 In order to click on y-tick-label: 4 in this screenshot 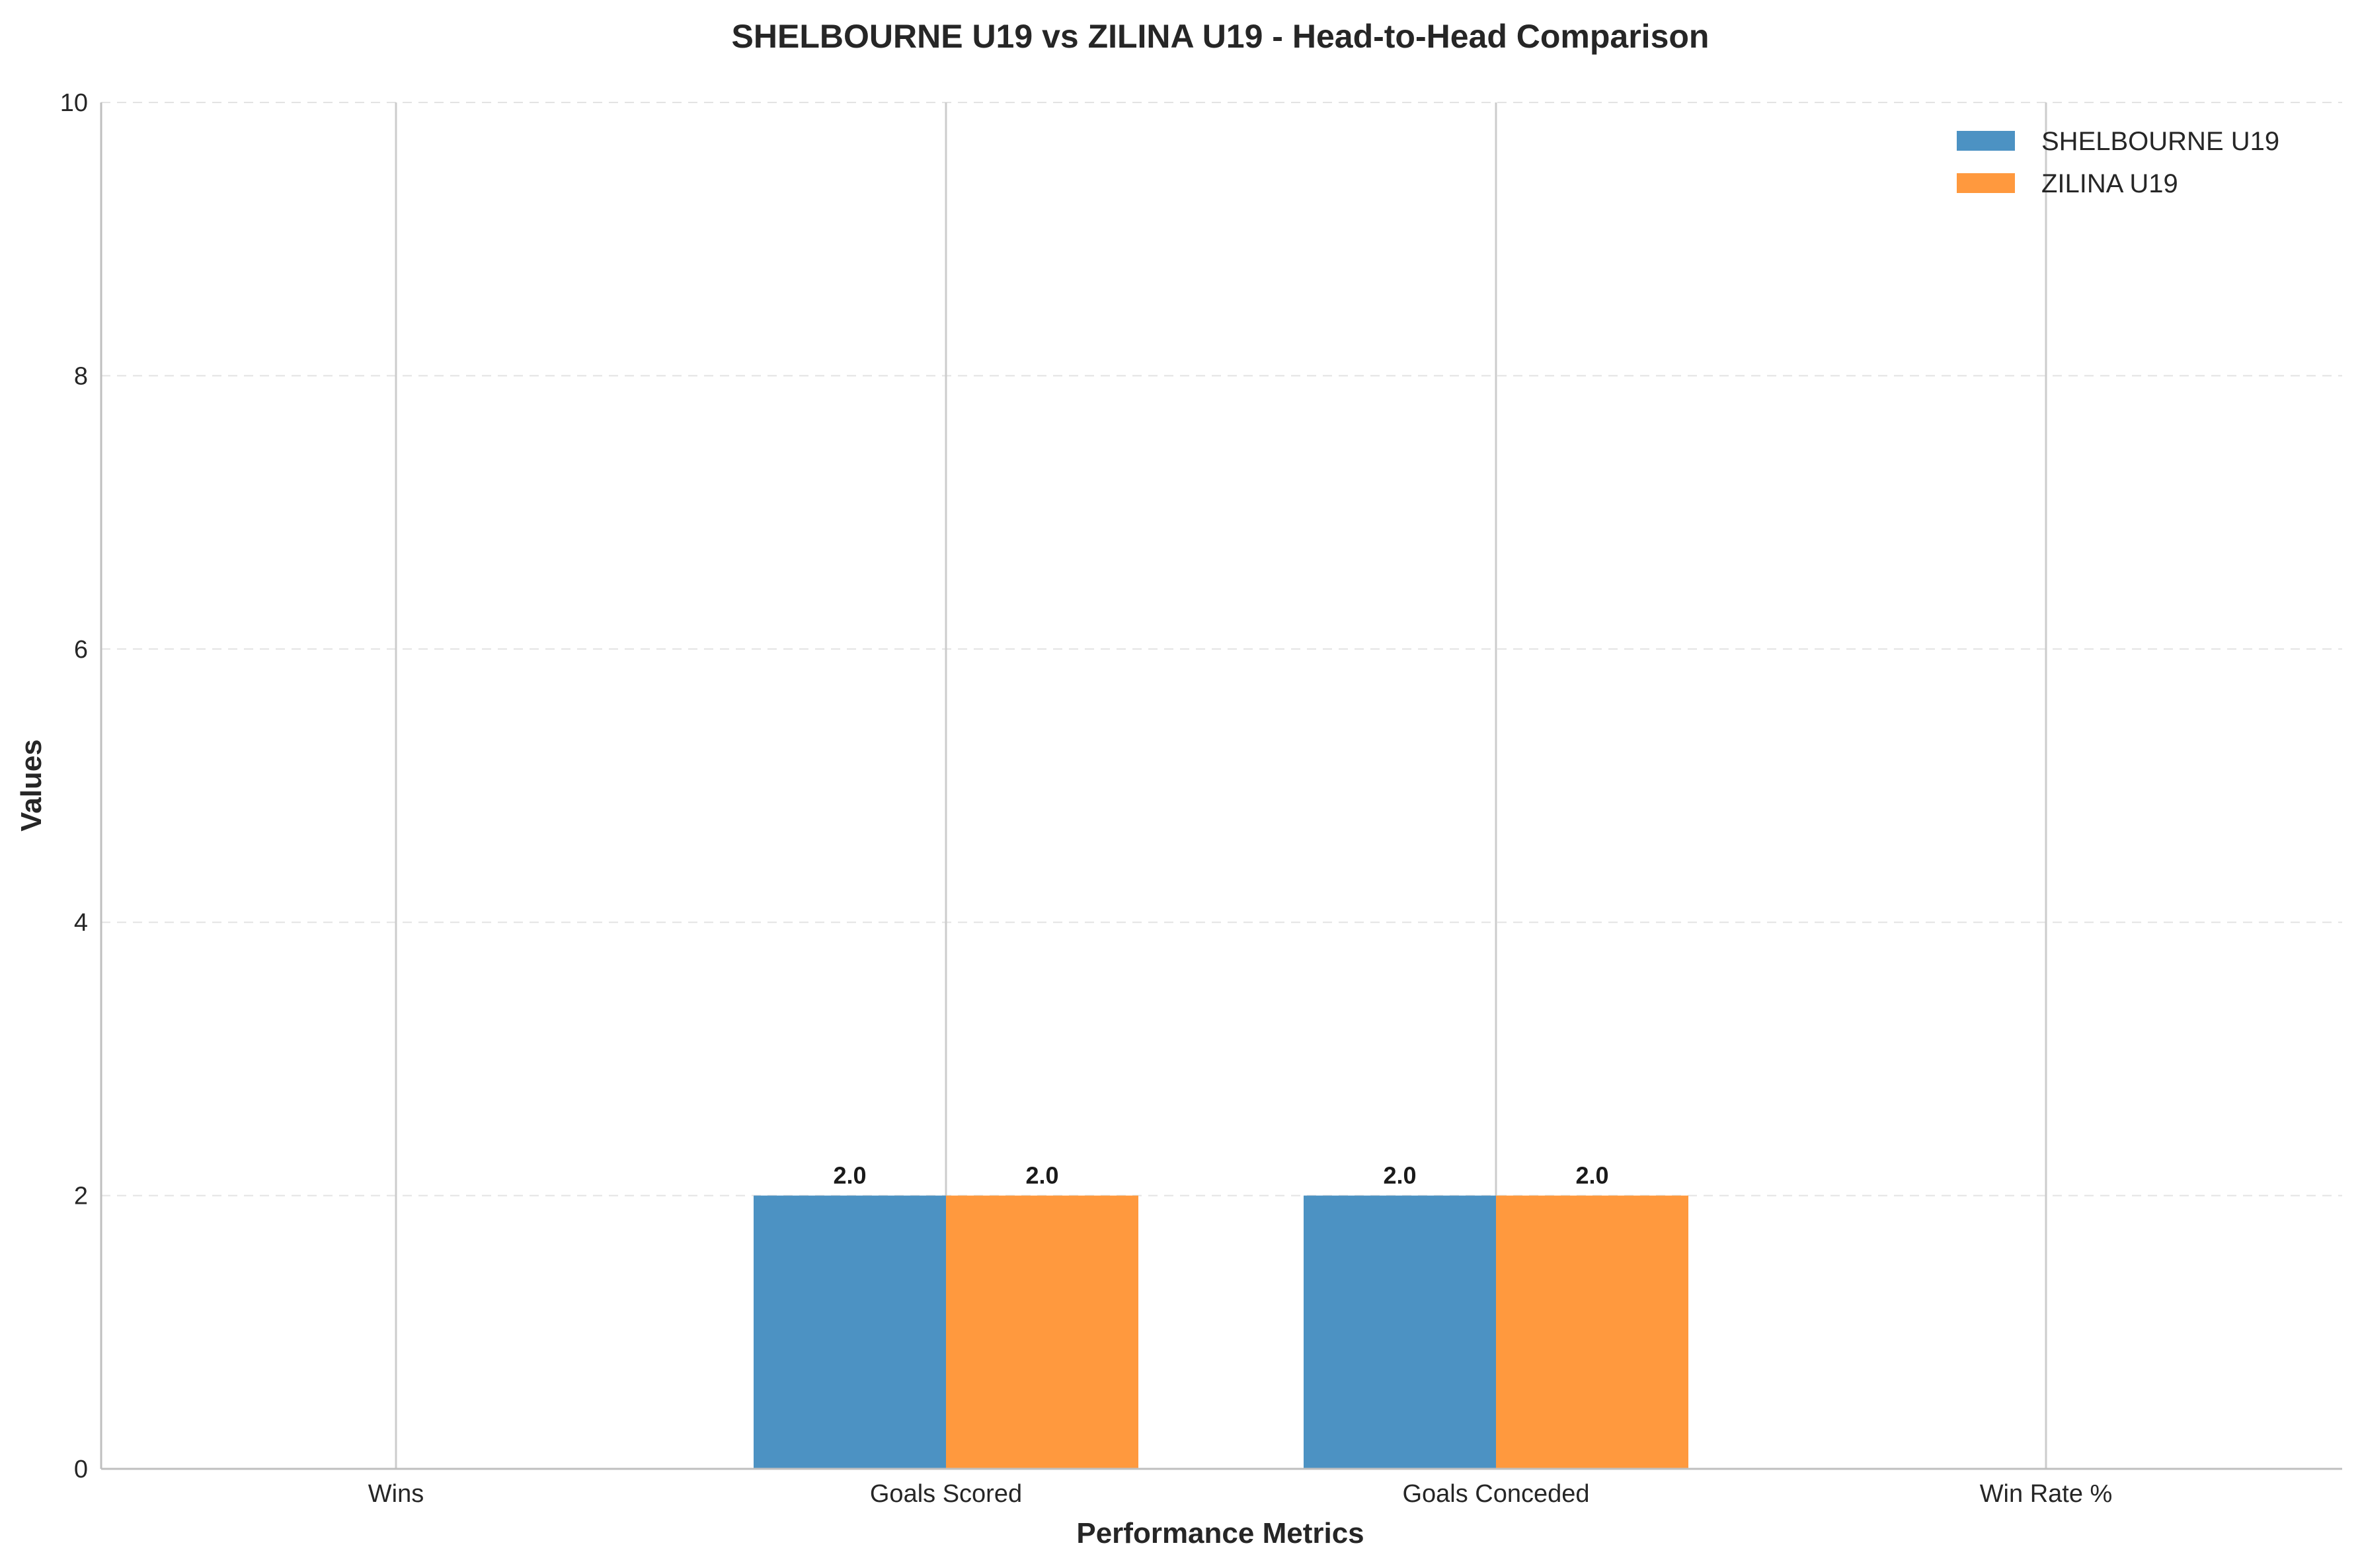, I will do `click(81, 923)`.